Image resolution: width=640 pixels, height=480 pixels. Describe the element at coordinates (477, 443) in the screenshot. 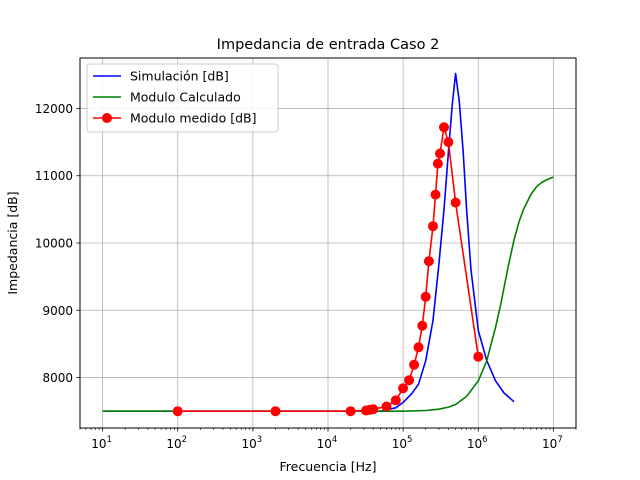

I see `x-tick-label: 10⁶` at that location.